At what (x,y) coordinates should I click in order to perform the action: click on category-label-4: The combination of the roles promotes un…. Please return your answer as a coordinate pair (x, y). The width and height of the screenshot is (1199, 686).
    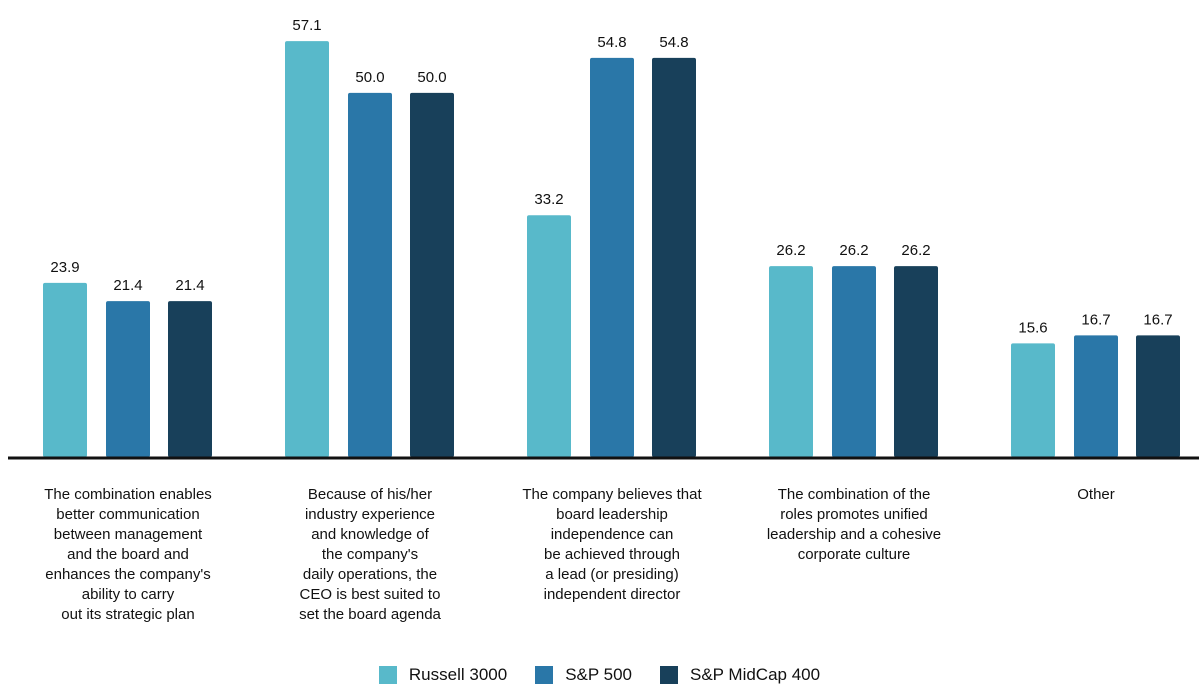
    Looking at the image, I should click on (854, 524).